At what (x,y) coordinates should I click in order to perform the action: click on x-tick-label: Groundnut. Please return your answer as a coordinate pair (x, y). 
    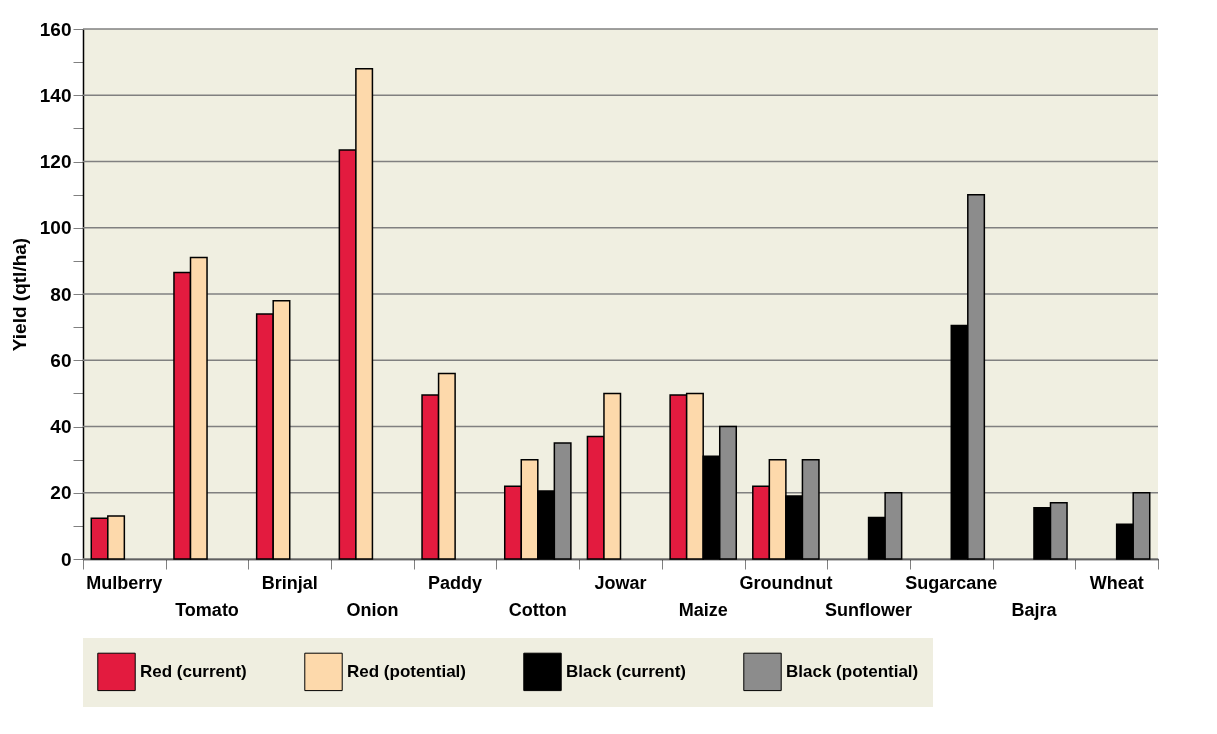
    Looking at the image, I should click on (786, 583).